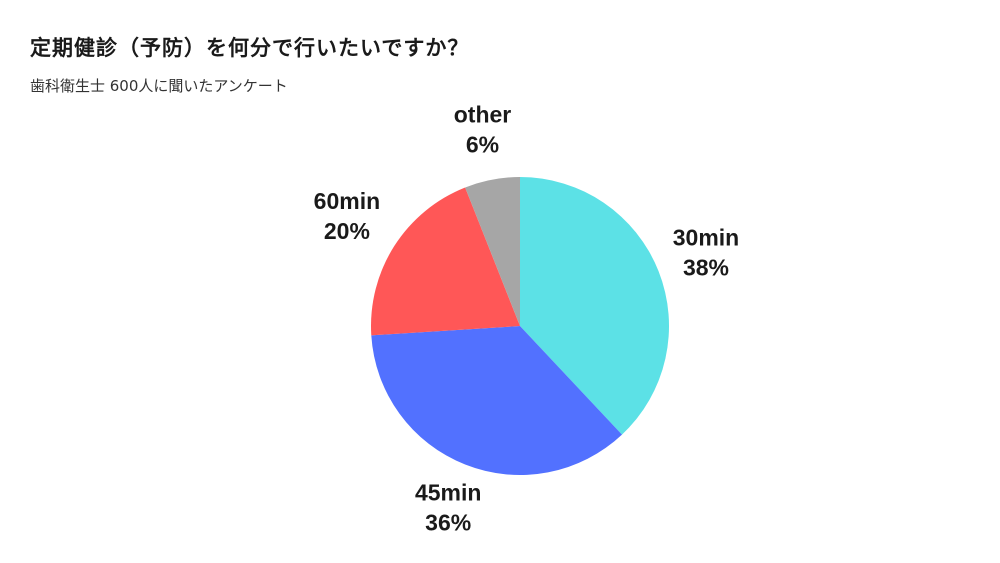 The image size is (1000, 563). Describe the element at coordinates (482, 145) in the screenshot. I see `slice-percent-other: 6%` at that location.